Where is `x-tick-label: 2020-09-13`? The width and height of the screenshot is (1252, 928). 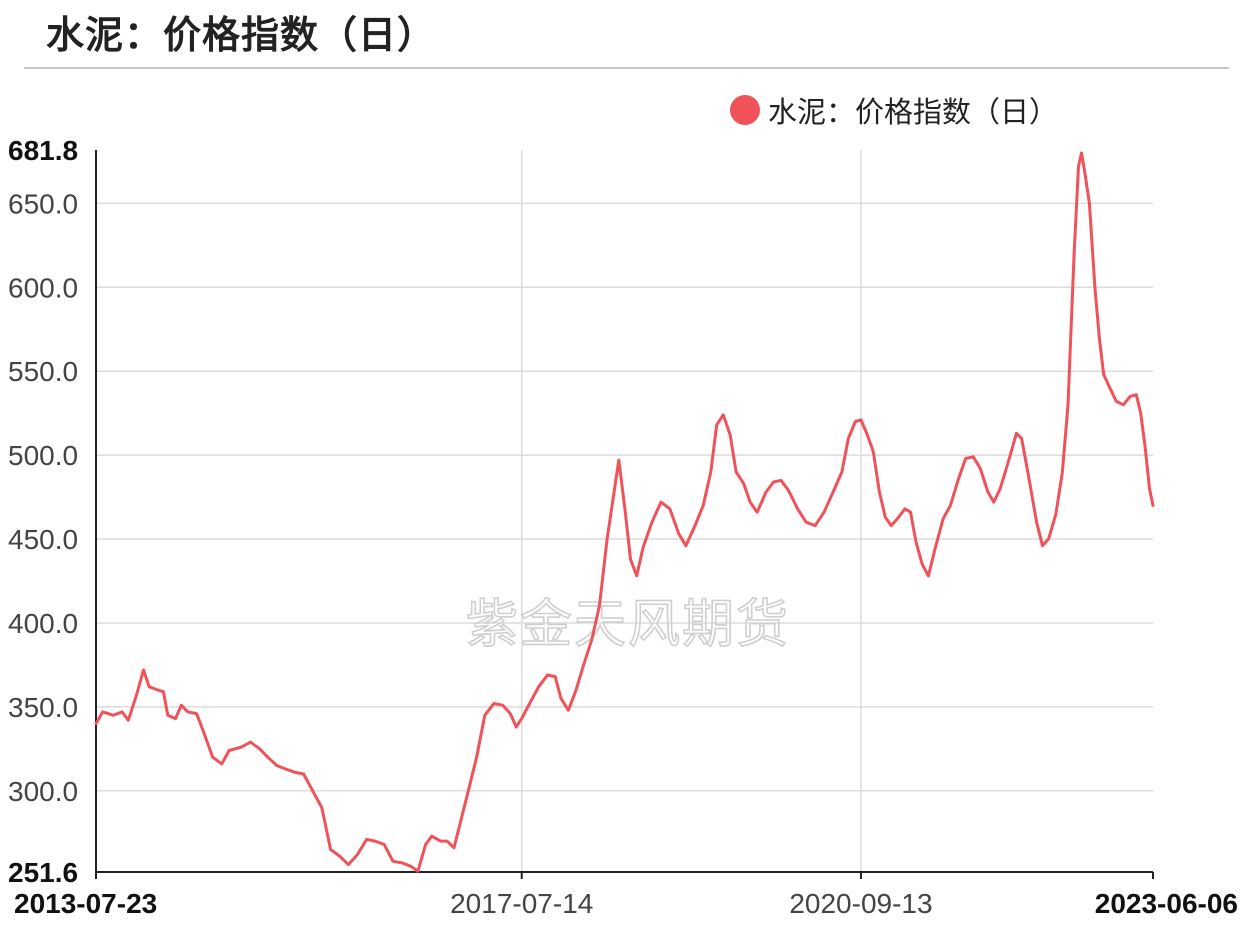 x-tick-label: 2020-09-13 is located at coordinates (860, 903).